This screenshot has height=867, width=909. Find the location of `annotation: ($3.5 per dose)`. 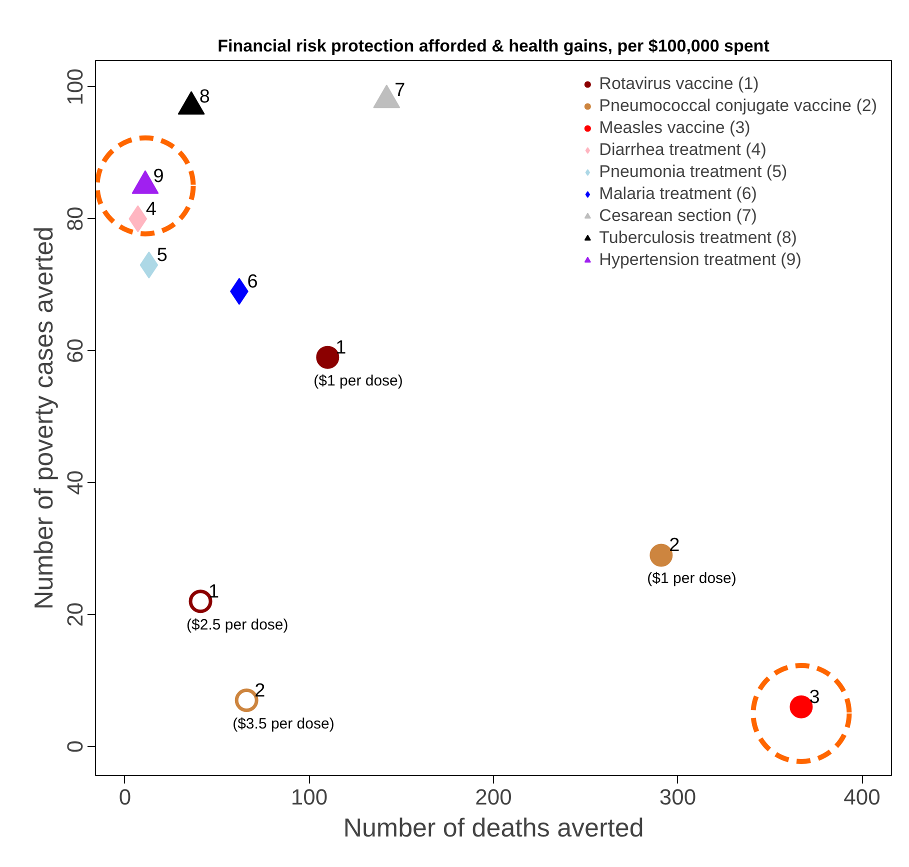

annotation: ($3.5 per dose) is located at coordinates (283, 723).